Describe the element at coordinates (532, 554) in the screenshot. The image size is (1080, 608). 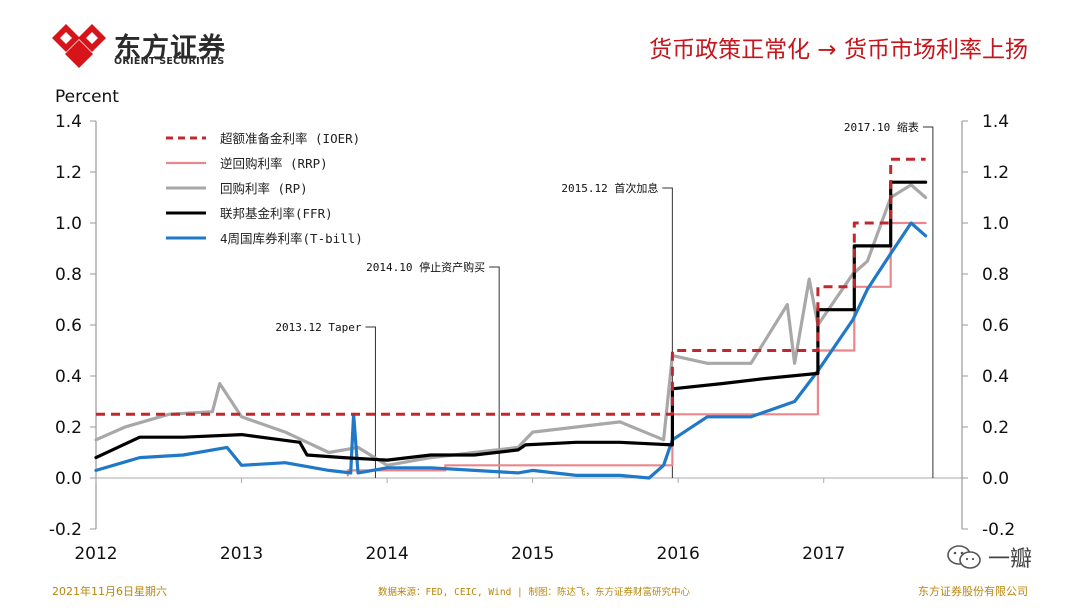
I see `x-tick-label: 2015` at that location.